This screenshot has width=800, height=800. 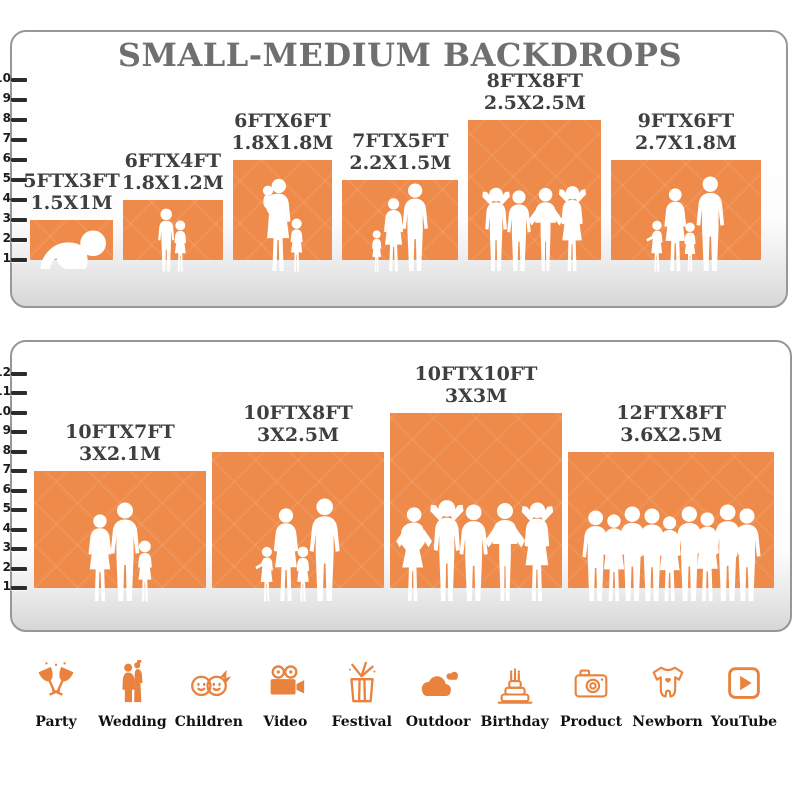 I want to click on size-label: 10FTX8FT 3X2.5M, so click(x=298, y=424).